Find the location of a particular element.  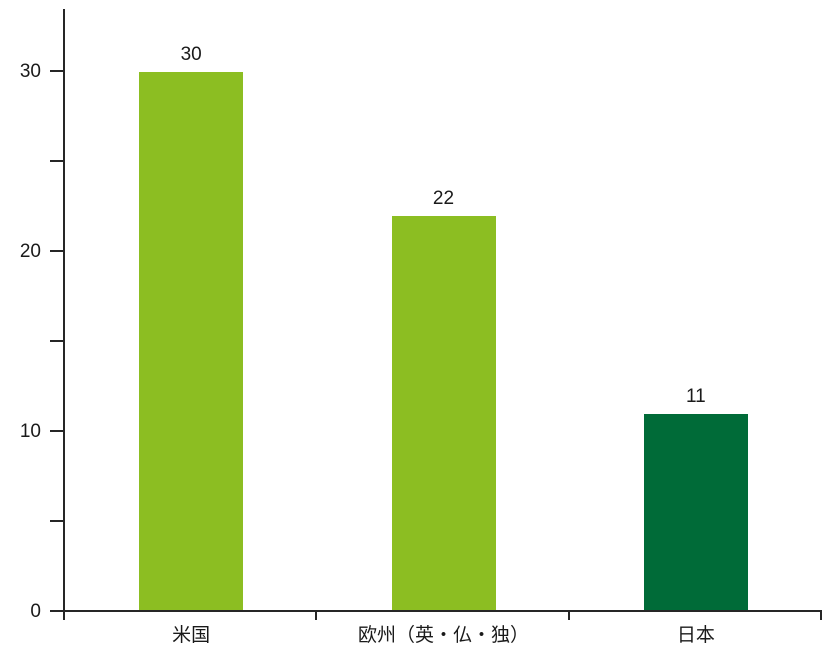

x-category-label: 米国 is located at coordinates (191, 635).